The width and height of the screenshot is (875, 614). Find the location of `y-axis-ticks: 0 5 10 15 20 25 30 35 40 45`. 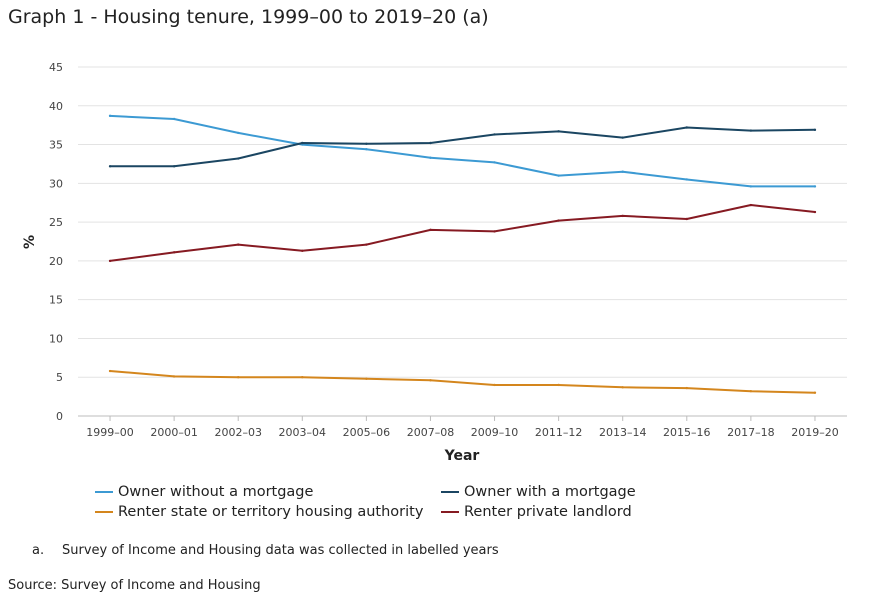

y-axis-ticks: 0 5 10 15 20 25 30 35 40 45 is located at coordinates (56, 242).